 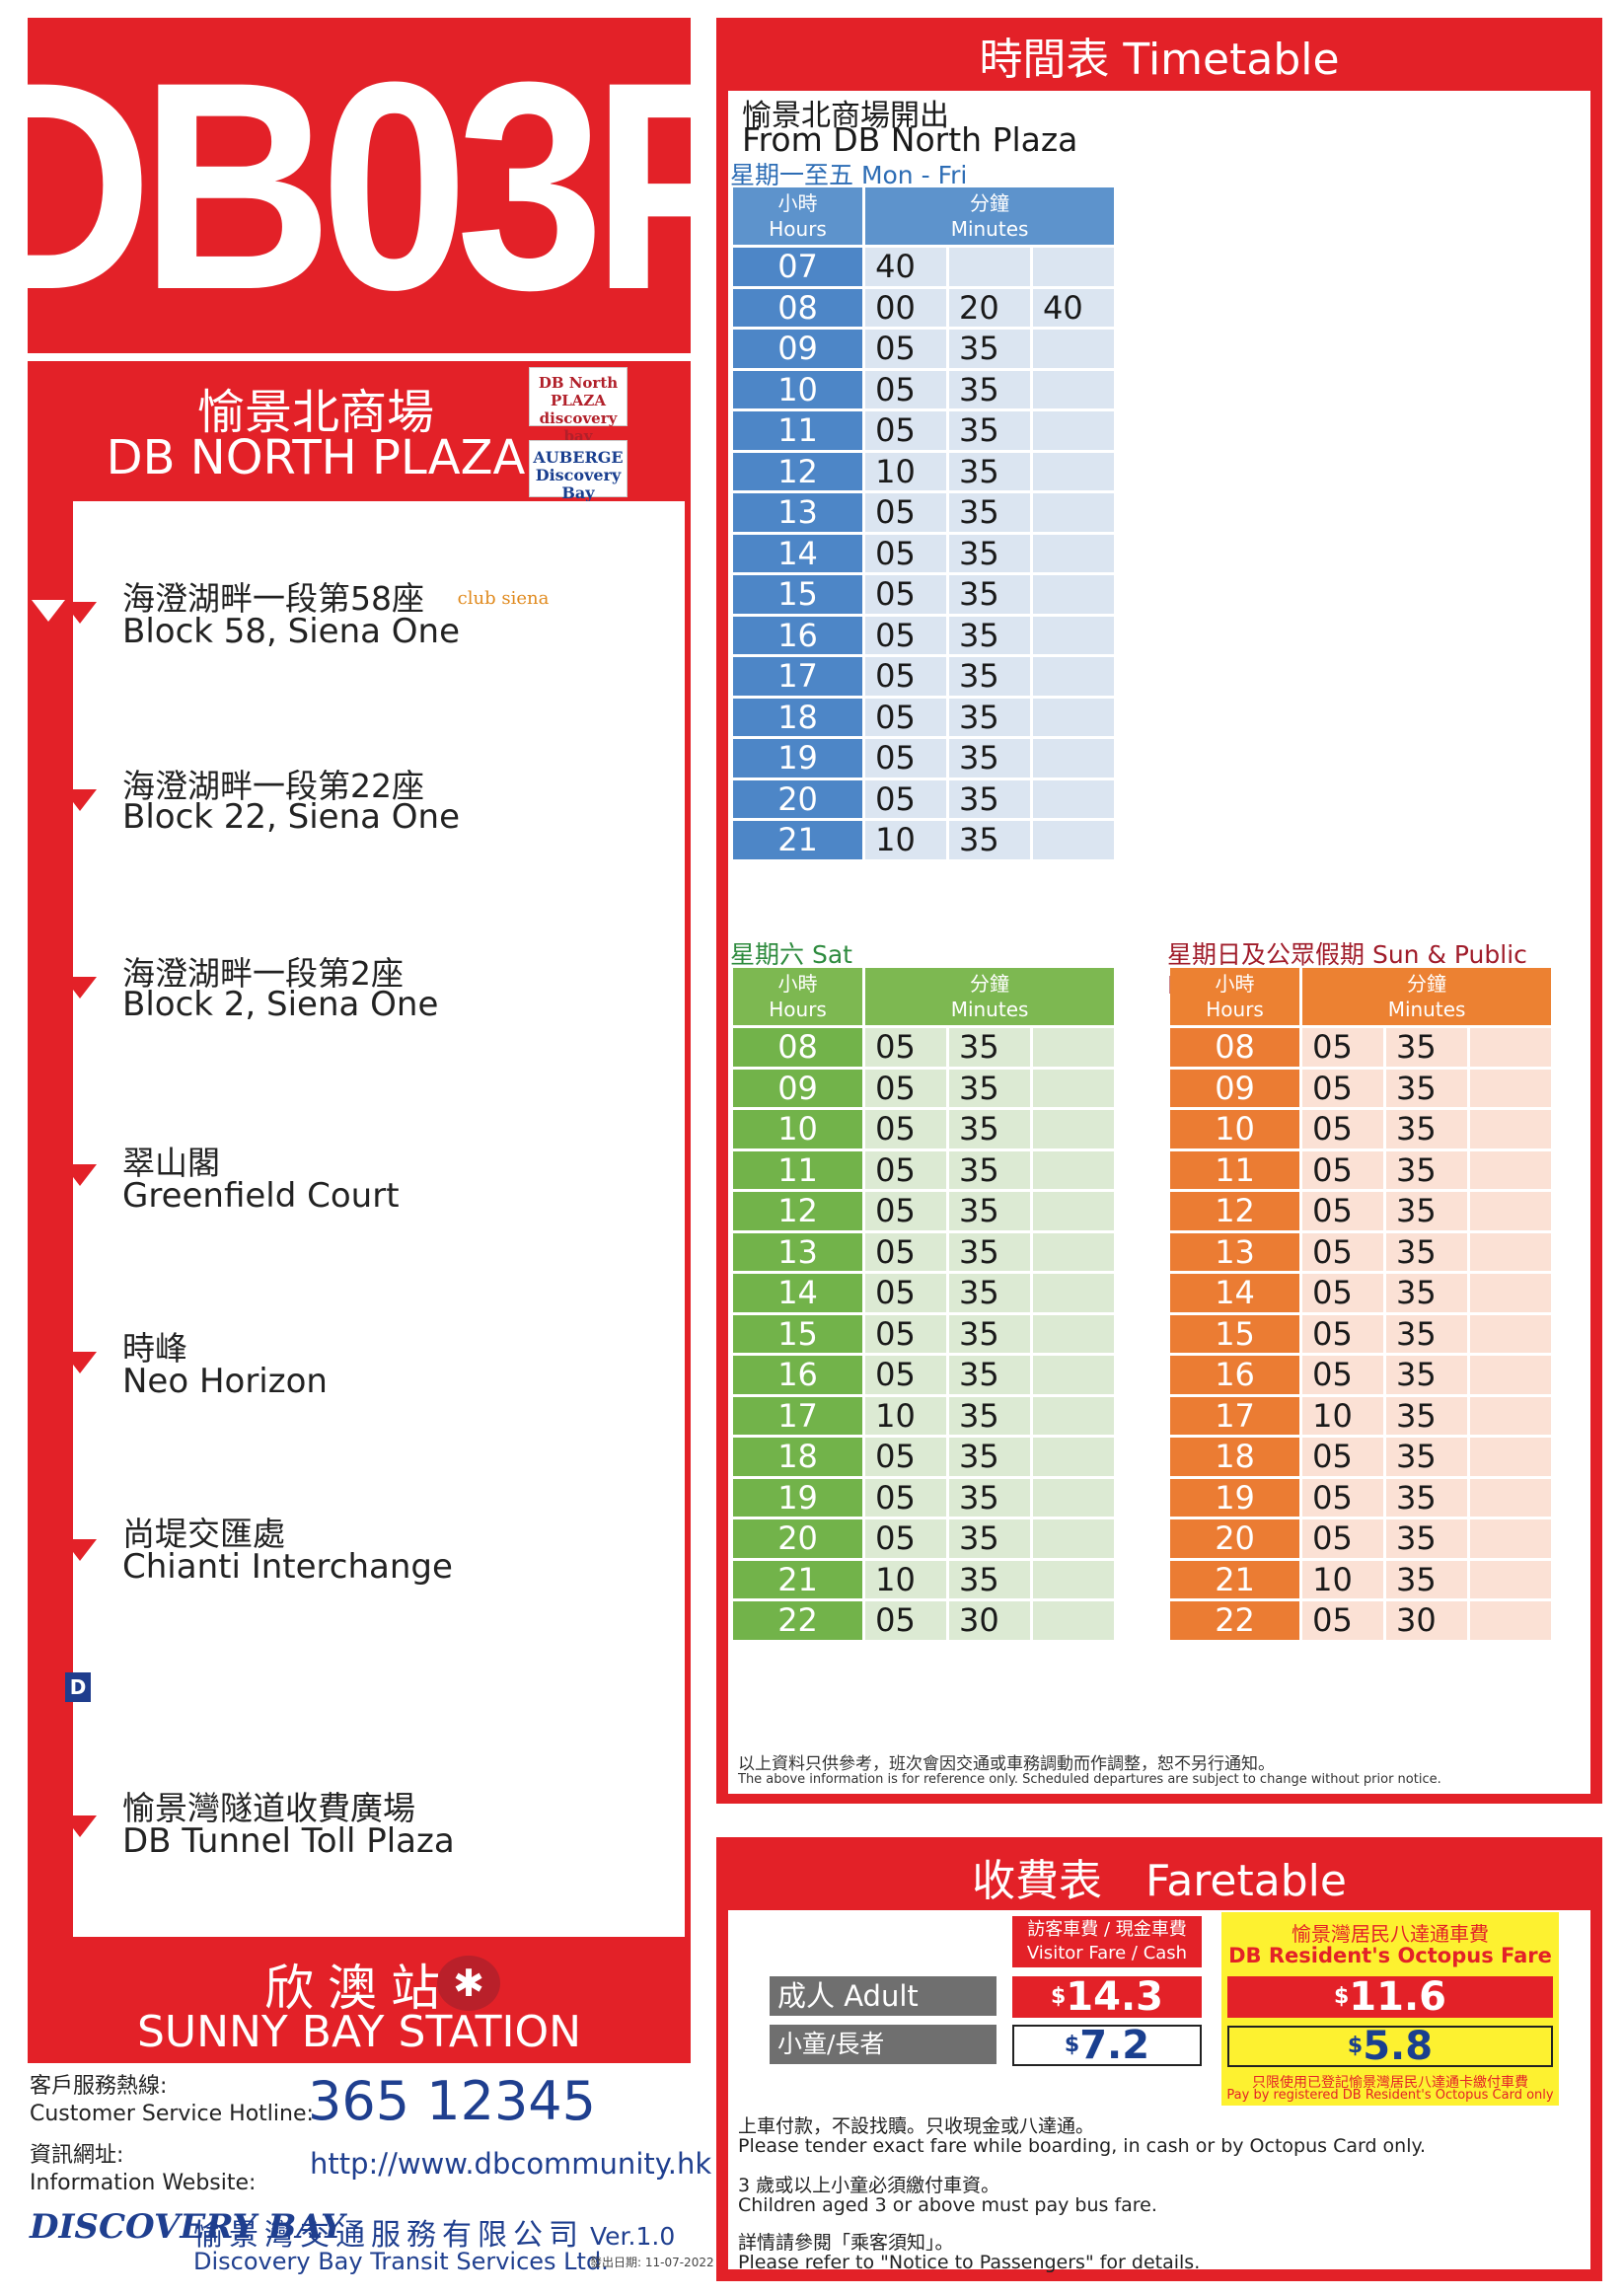 What do you see at coordinates (291, 632) in the screenshot?
I see `stop-name-en: Block 58, Siena One` at bounding box center [291, 632].